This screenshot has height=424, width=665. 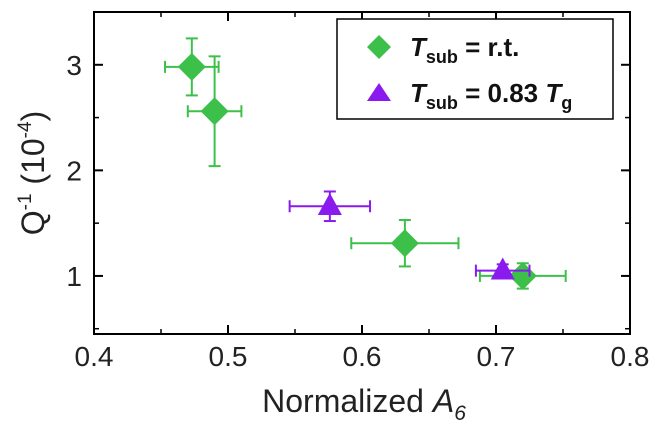 I want to click on y-tick-label: 3, so click(x=74, y=65).